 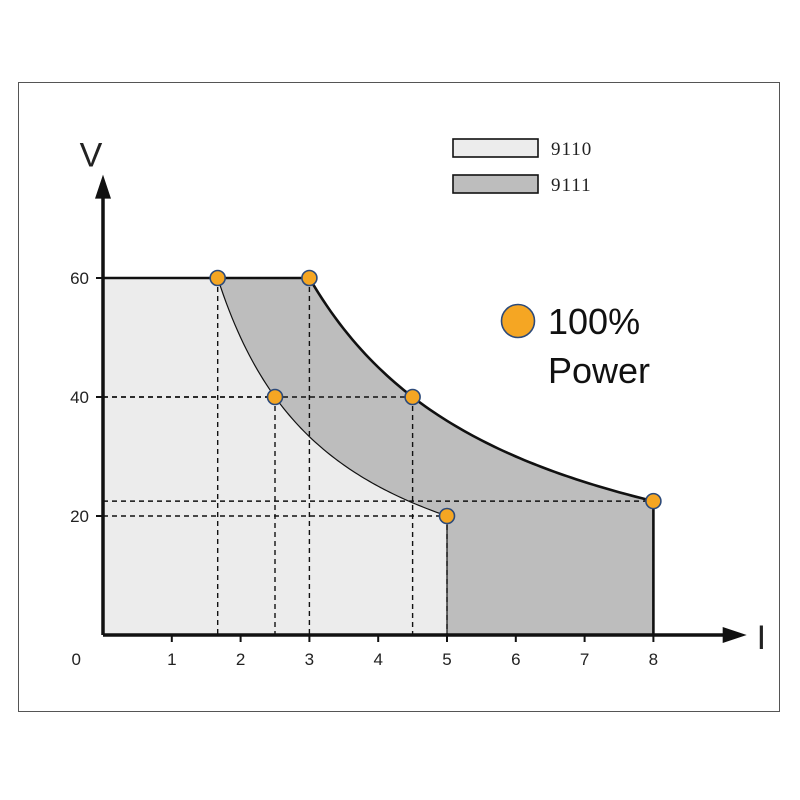 I want to click on origin-label: 0, so click(x=76, y=659).